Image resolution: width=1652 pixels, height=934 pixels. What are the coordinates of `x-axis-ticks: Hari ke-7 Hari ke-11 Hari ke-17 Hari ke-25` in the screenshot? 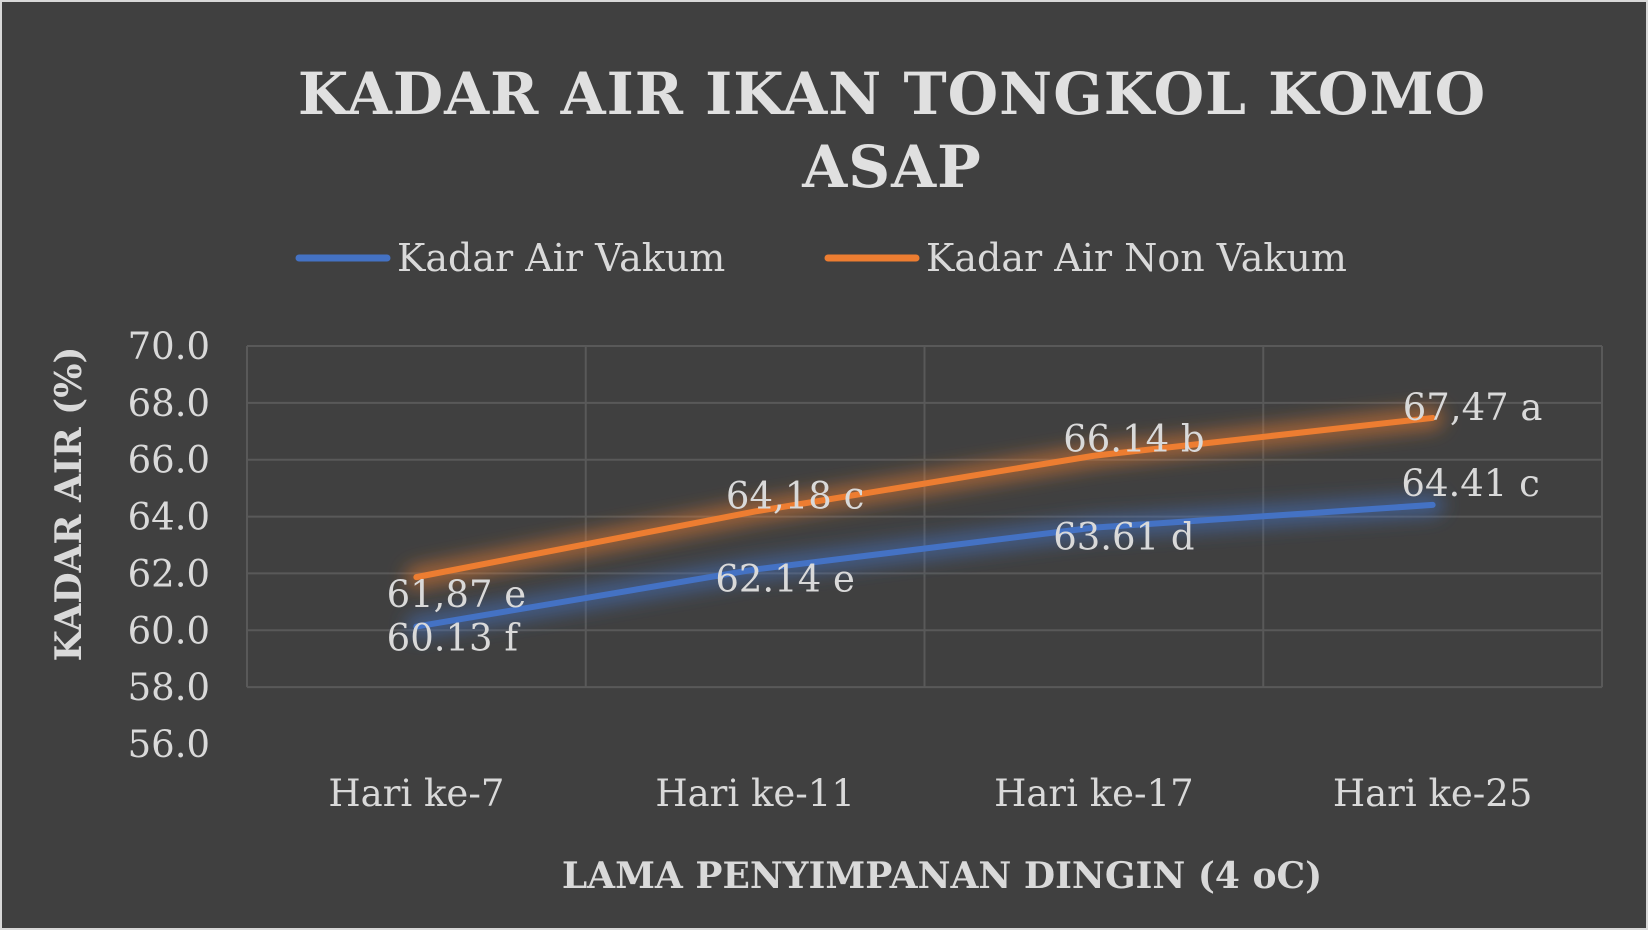 It's located at (930, 793).